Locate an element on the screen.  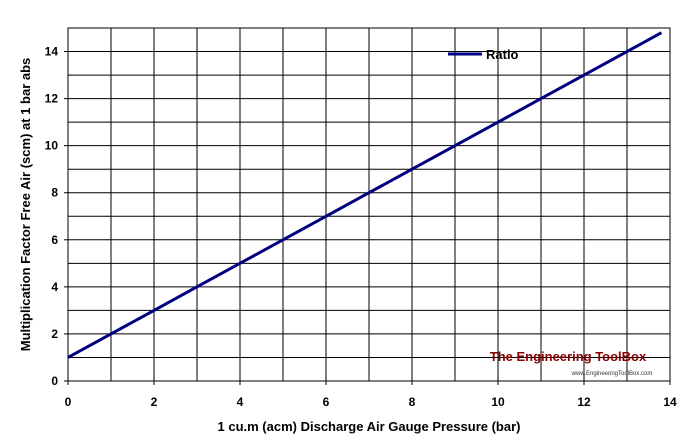
y-tick-label: 14 is located at coordinates (52, 52).